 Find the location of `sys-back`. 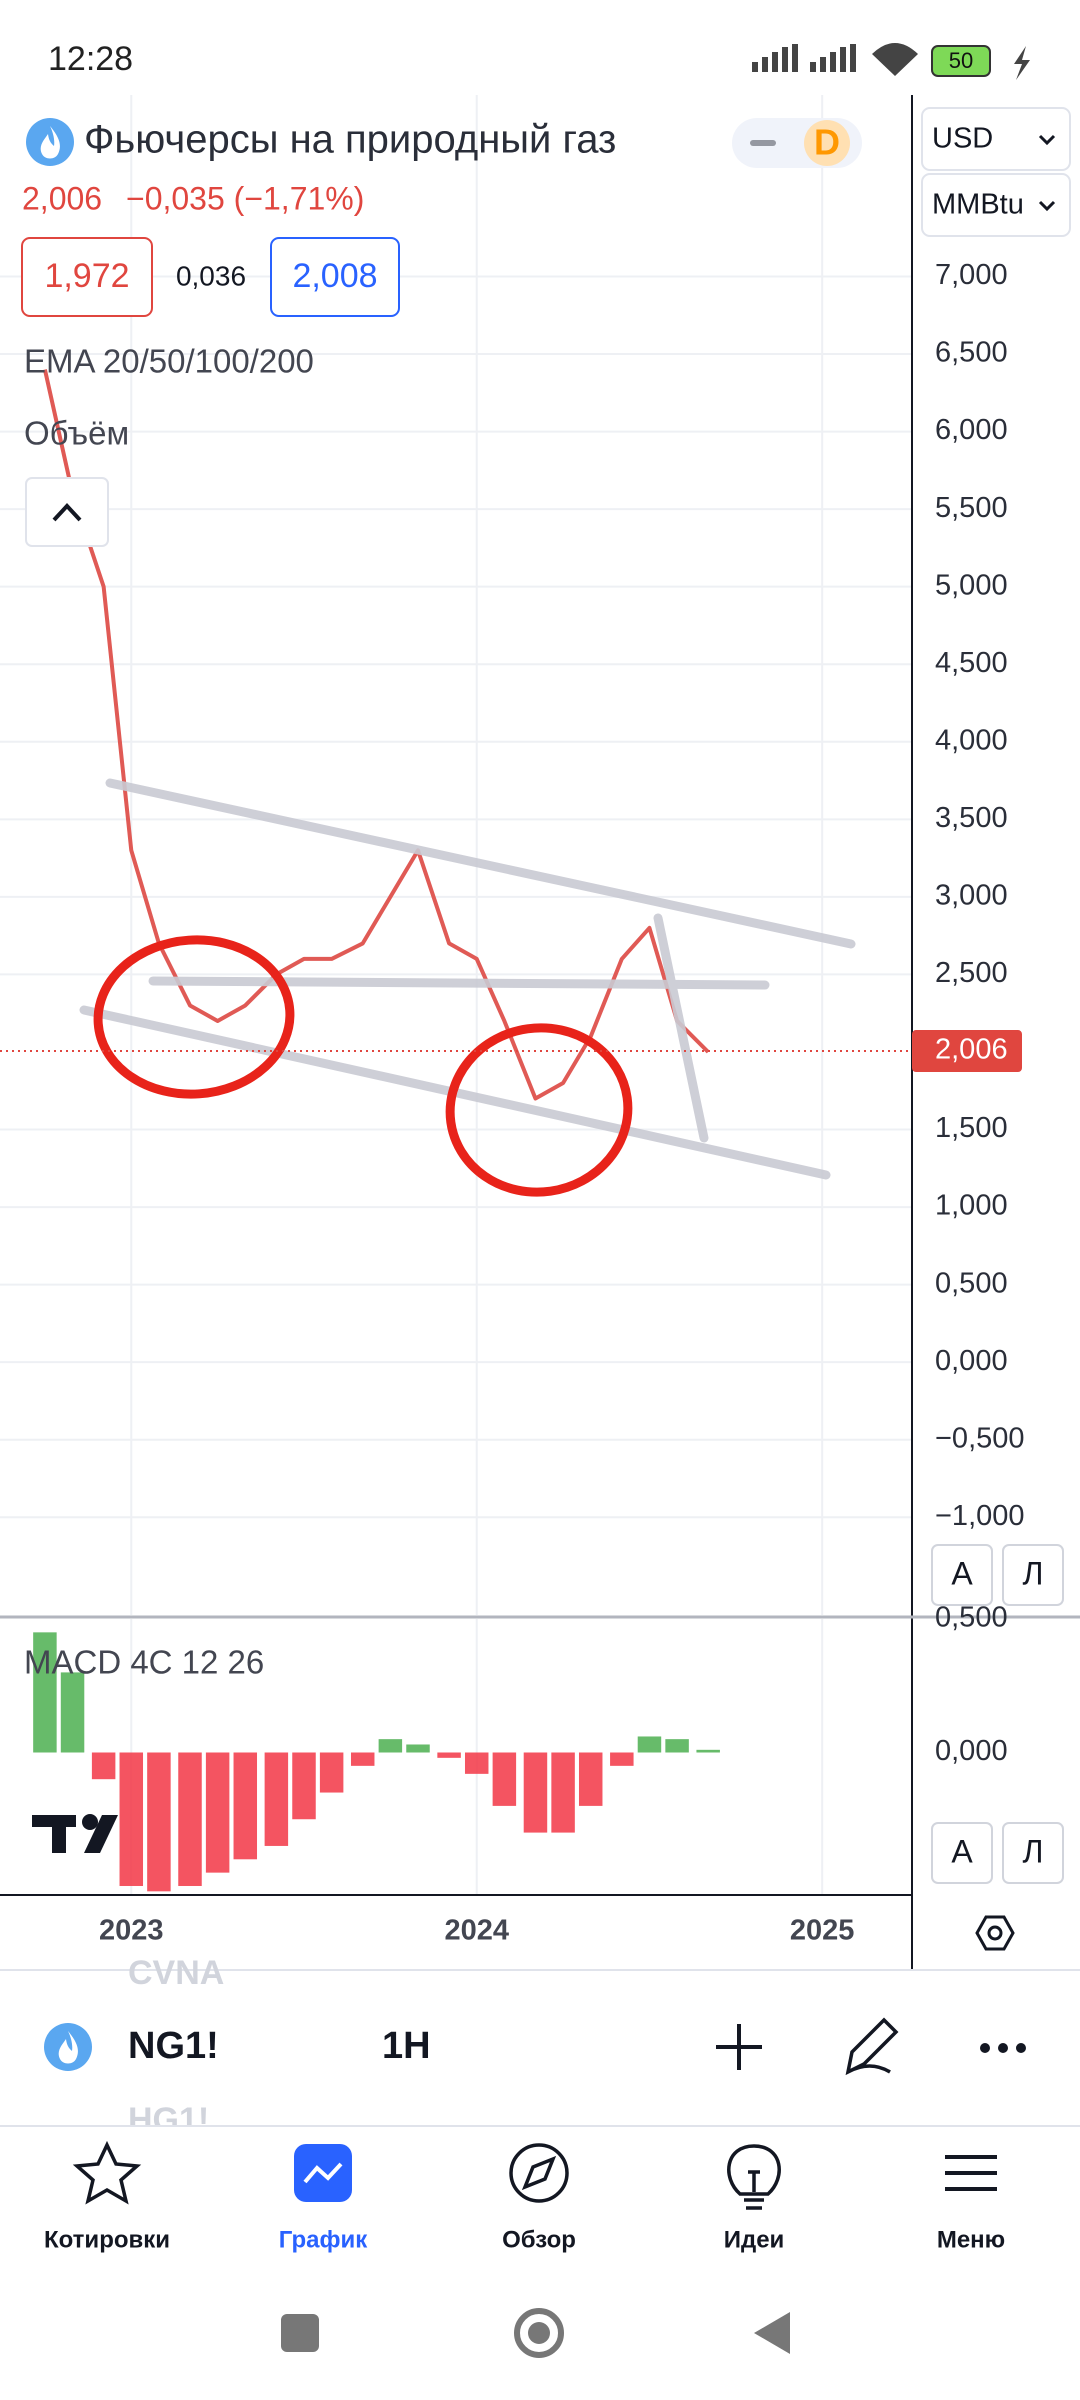

sys-back is located at coordinates (772, 2333).